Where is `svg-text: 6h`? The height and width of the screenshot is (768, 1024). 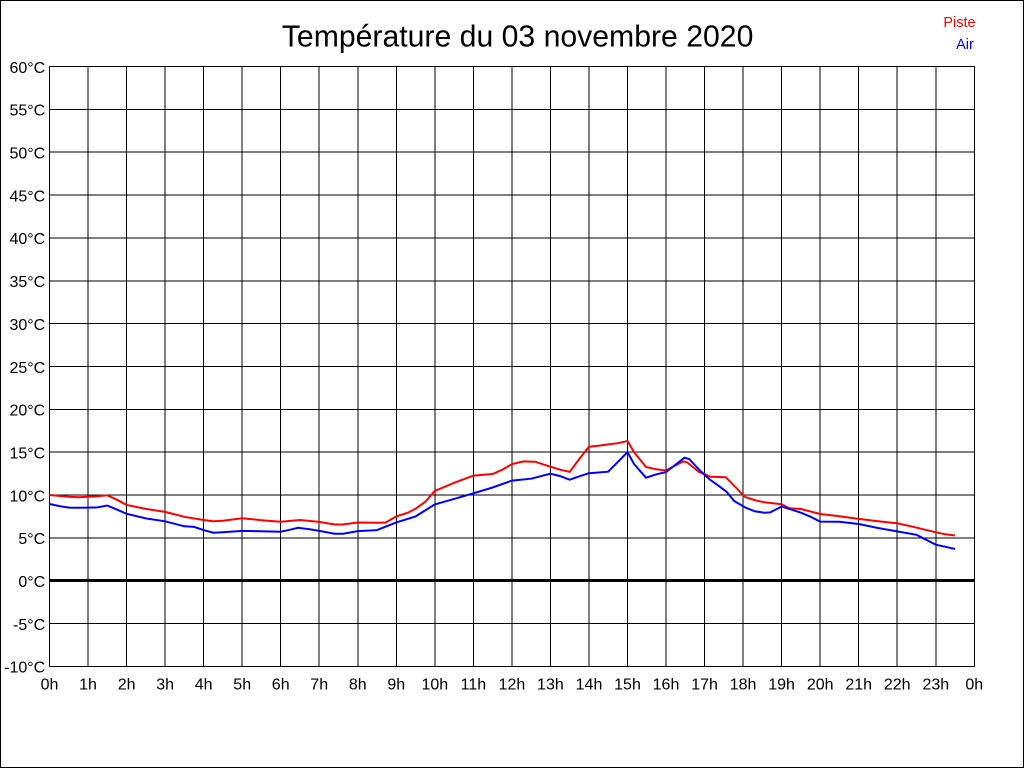 svg-text: 6h is located at coordinates (281, 684).